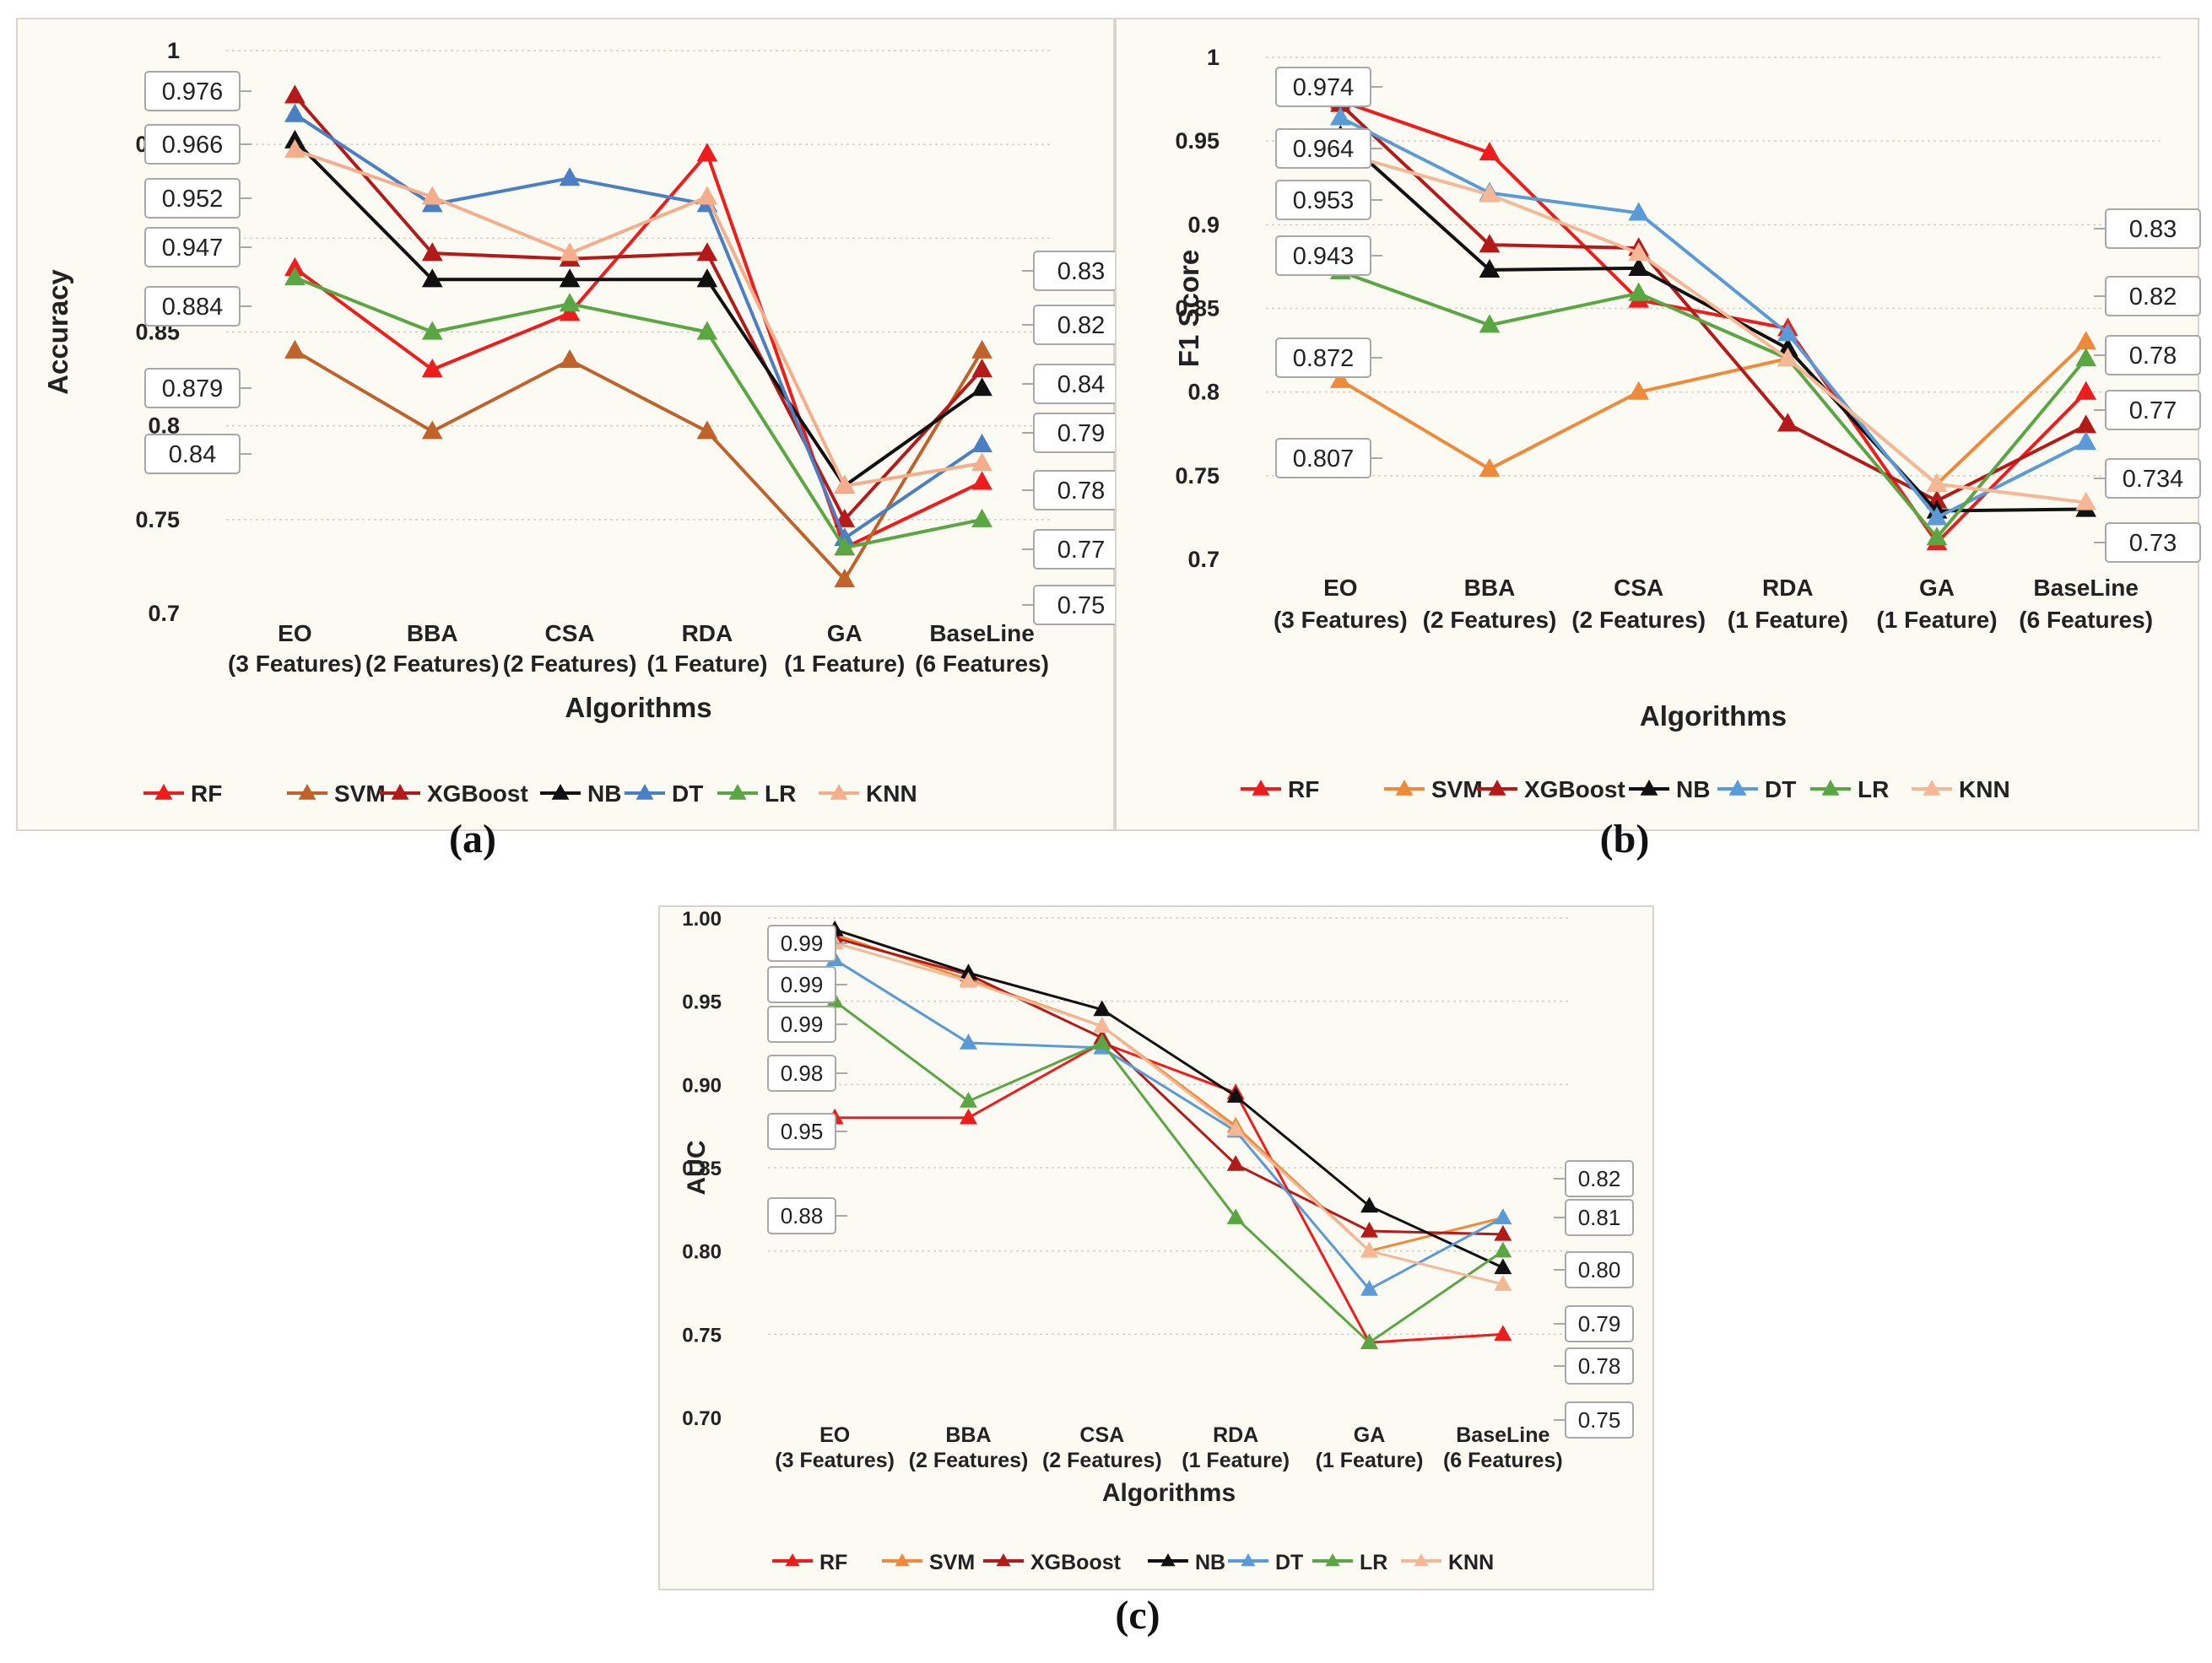 This screenshot has width=2212, height=1663. What do you see at coordinates (2153, 297) in the screenshot?
I see `annotation-label: 0.82` at bounding box center [2153, 297].